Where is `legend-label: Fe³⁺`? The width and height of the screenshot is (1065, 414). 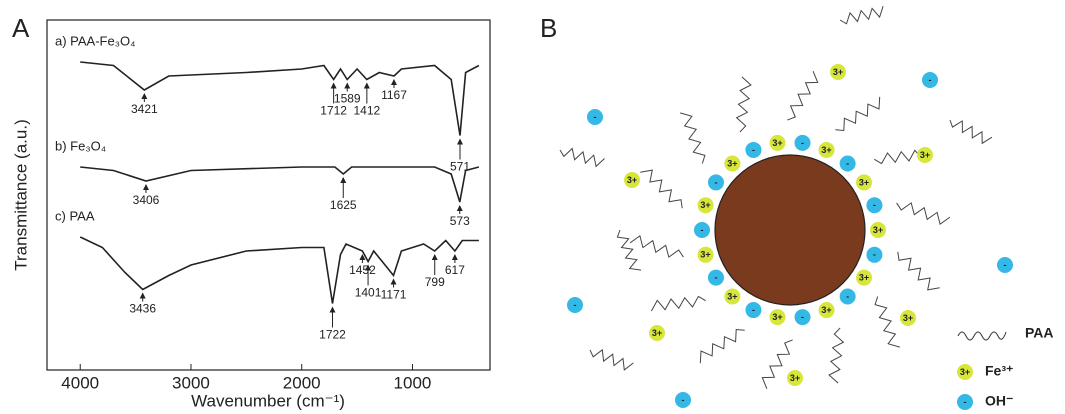 legend-label: Fe³⁺ is located at coordinates (999, 371).